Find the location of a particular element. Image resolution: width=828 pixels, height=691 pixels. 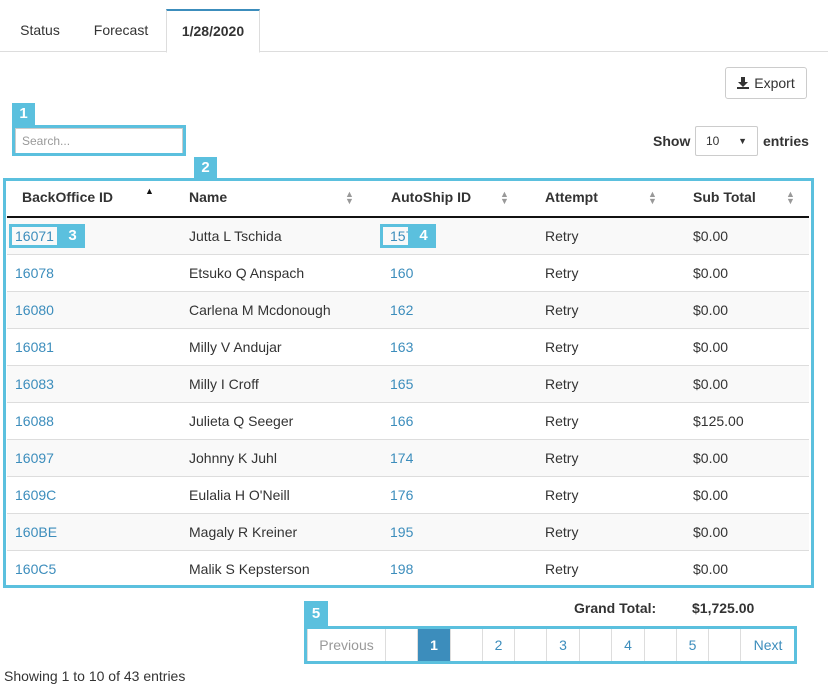

table-row: 16078 Etsuko Q Anspach 160 Retry $0.00 is located at coordinates (408, 273).